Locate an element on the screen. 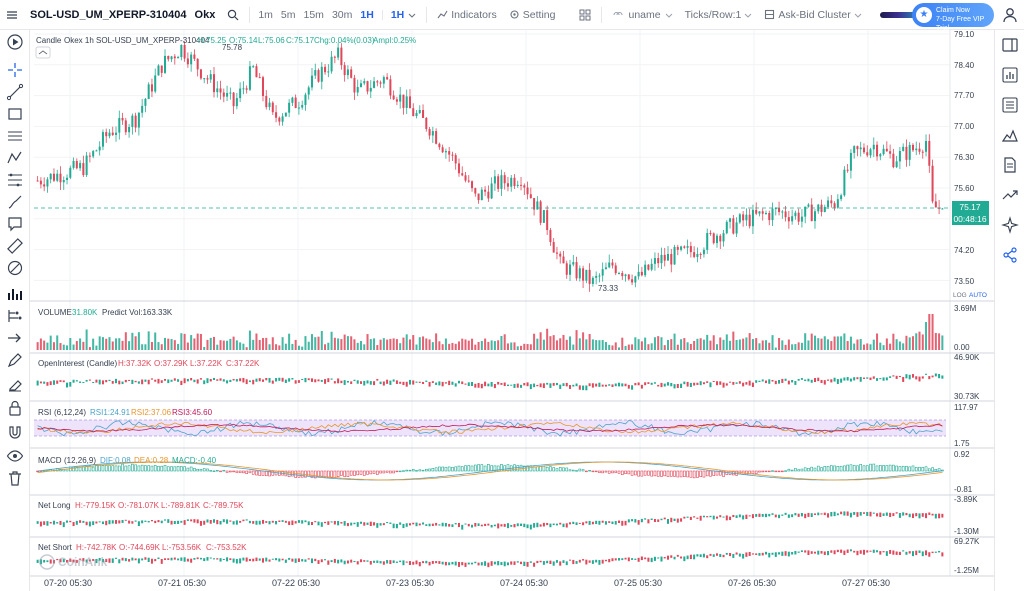  eye-icon is located at coordinates (15, 456).